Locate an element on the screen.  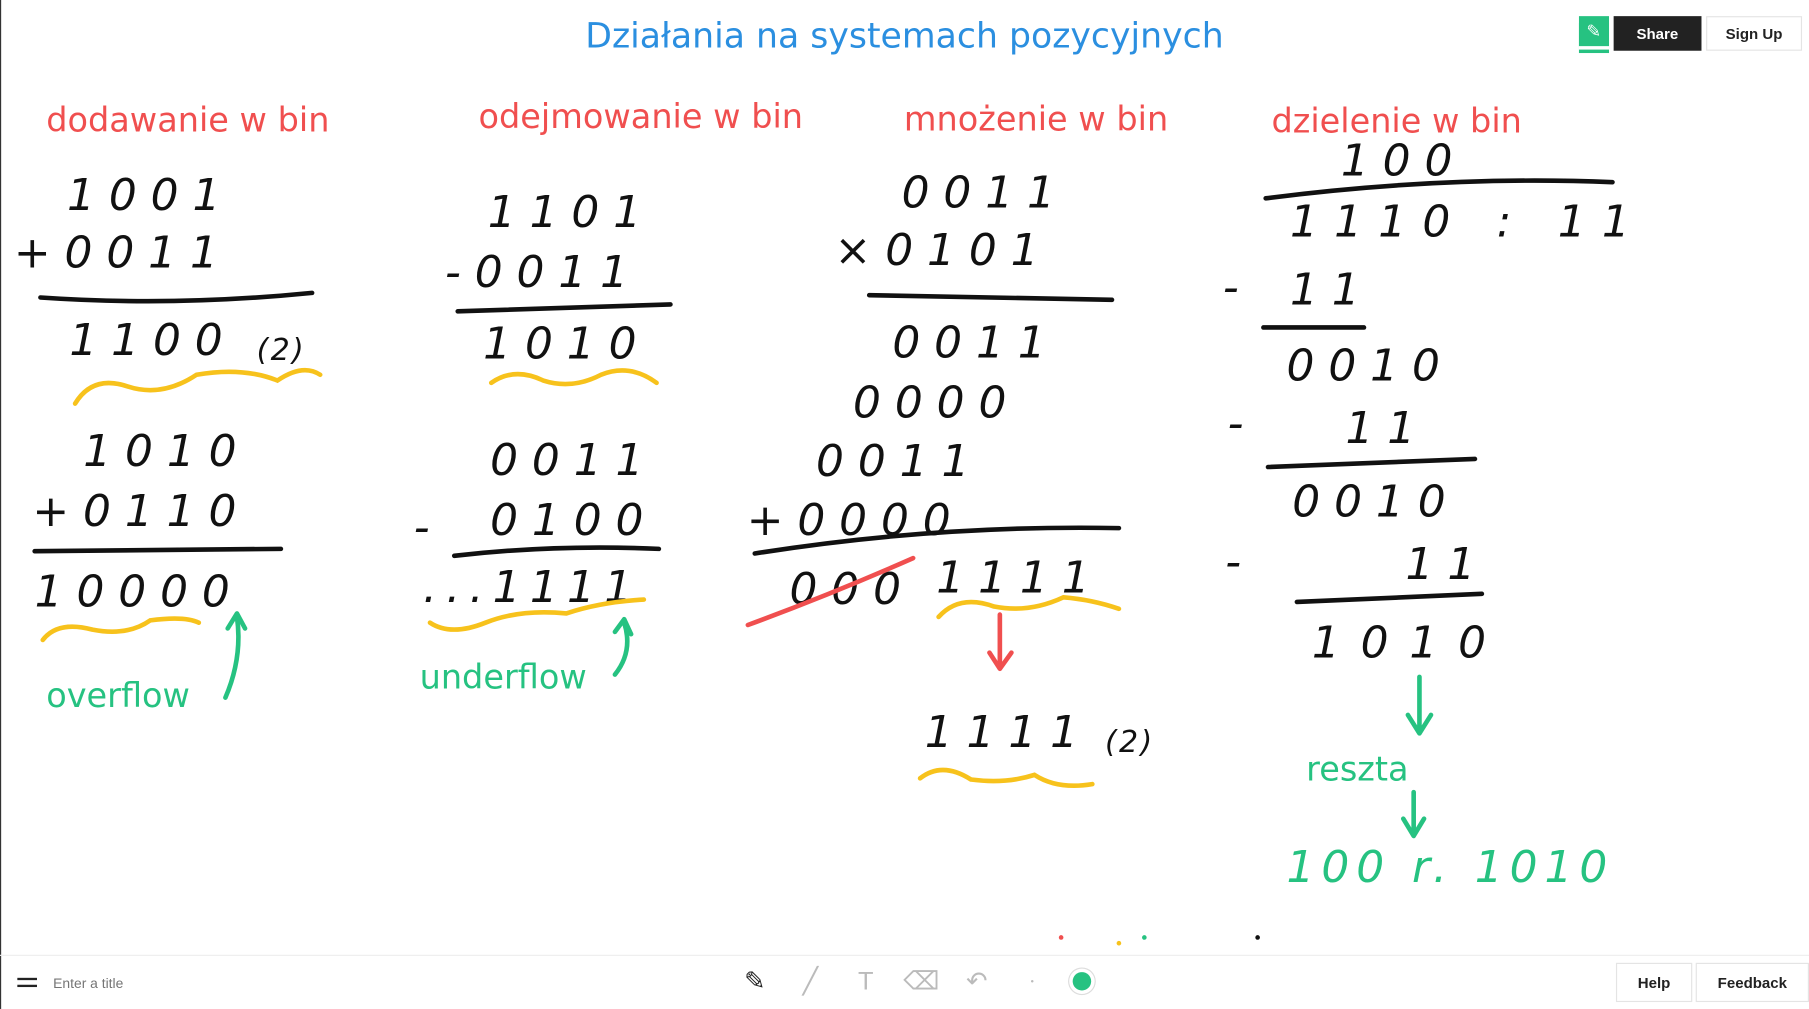
sub-operand: 0100 is located at coordinates (573, 520).